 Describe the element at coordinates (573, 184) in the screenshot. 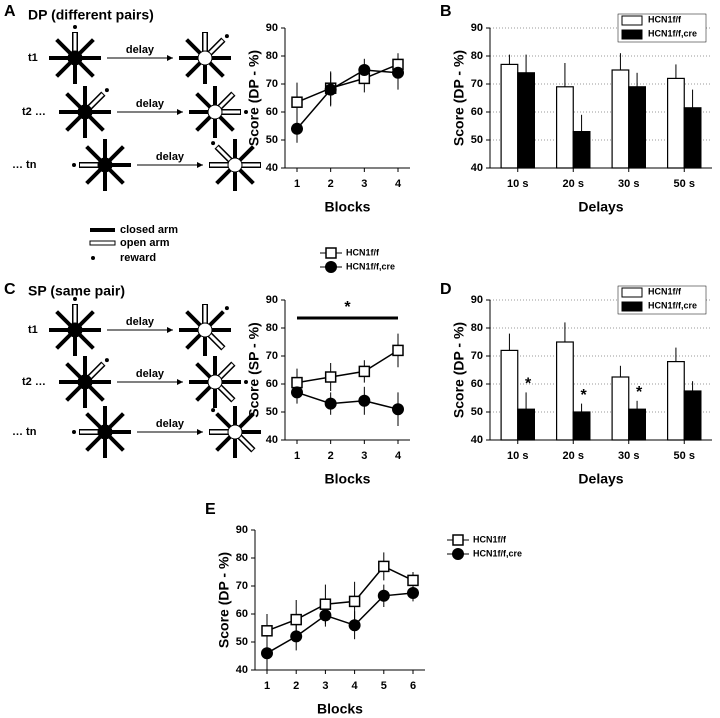

I see `x-tick-label: 20 s` at that location.